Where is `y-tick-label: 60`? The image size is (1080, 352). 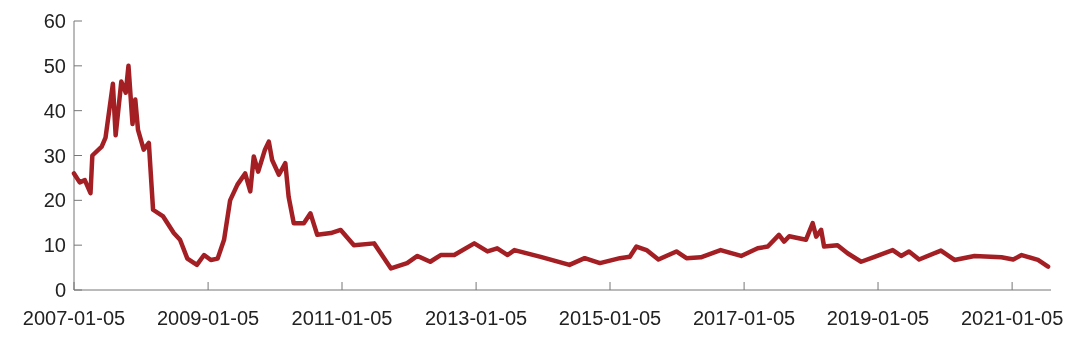
y-tick-label: 60 is located at coordinates (54, 21).